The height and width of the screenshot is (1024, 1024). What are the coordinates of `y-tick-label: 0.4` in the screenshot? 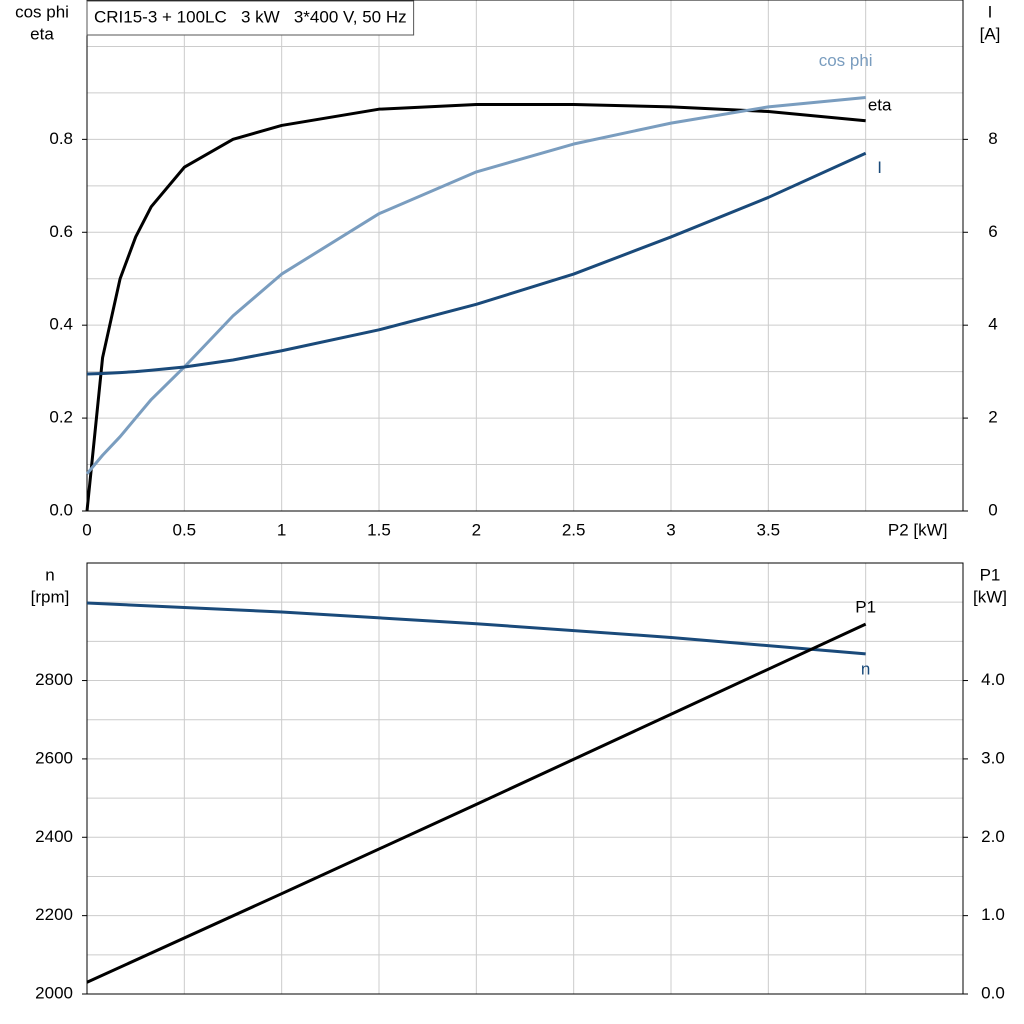 It's located at (61, 324).